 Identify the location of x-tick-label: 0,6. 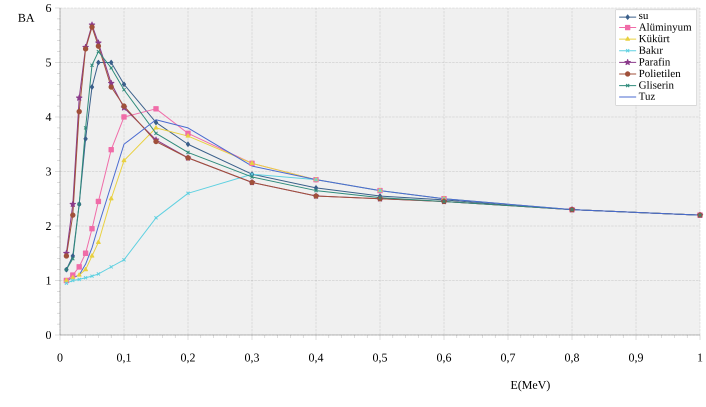
(444, 359).